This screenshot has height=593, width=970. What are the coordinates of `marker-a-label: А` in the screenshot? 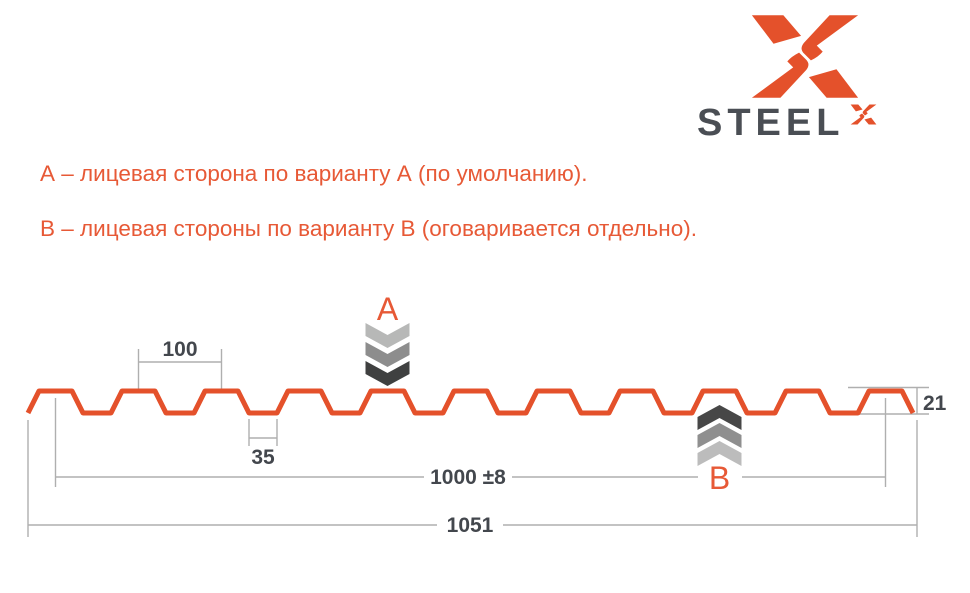 It's located at (388, 309).